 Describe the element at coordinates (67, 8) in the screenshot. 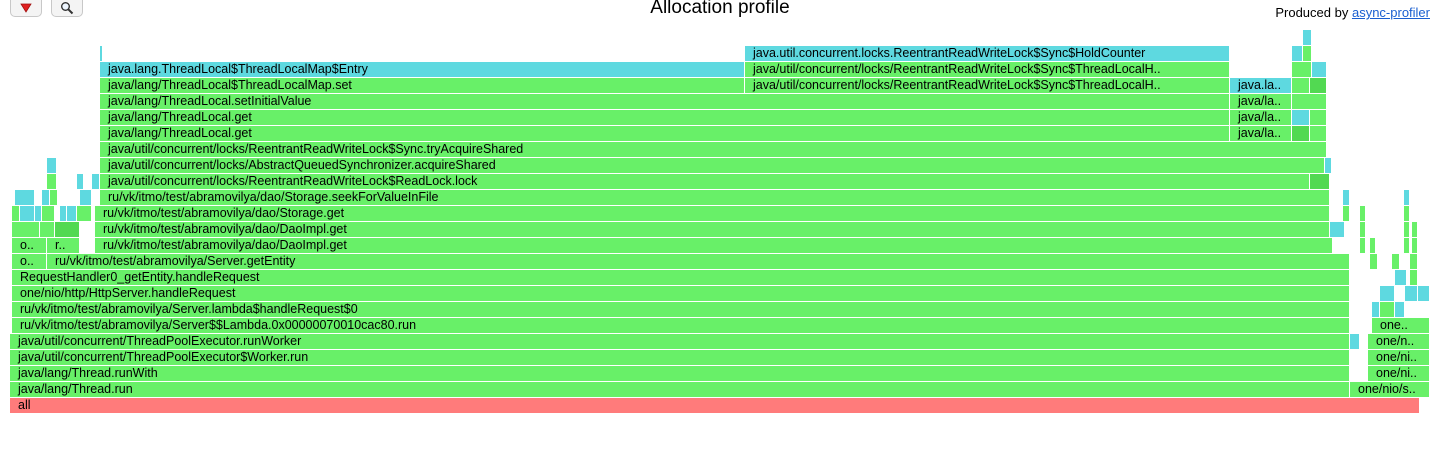

I see `search-button` at that location.